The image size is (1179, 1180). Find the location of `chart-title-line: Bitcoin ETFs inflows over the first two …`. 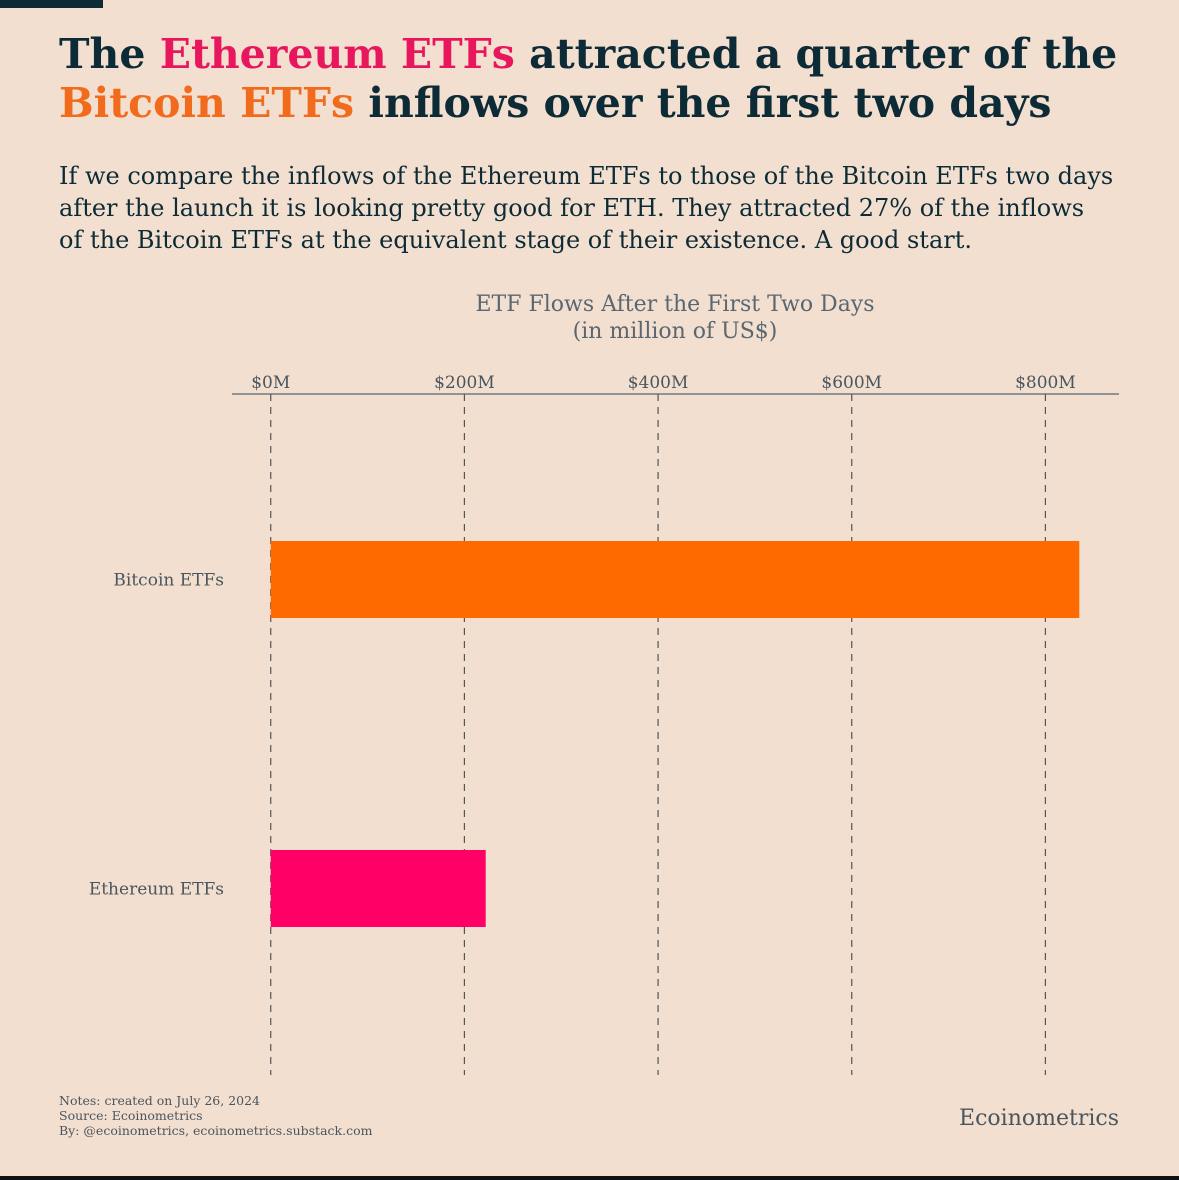

chart-title-line: Bitcoin ETFs inflows over the first two … is located at coordinates (555, 103).